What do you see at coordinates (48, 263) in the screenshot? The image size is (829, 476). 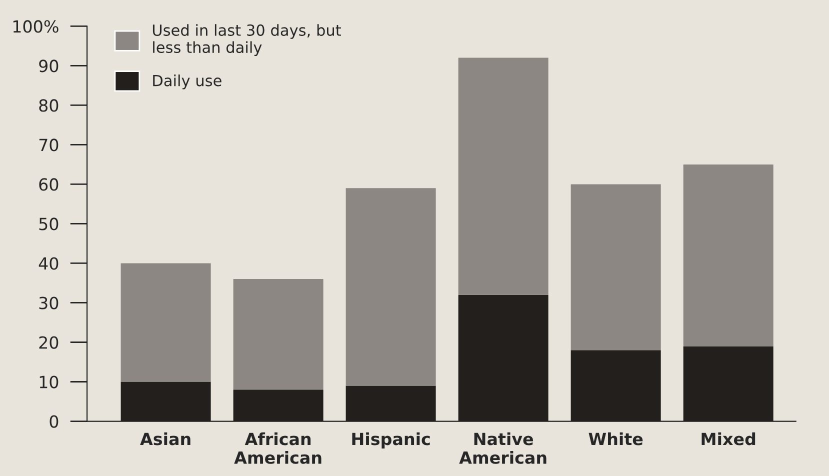 I see `y-tick-label: 40` at bounding box center [48, 263].